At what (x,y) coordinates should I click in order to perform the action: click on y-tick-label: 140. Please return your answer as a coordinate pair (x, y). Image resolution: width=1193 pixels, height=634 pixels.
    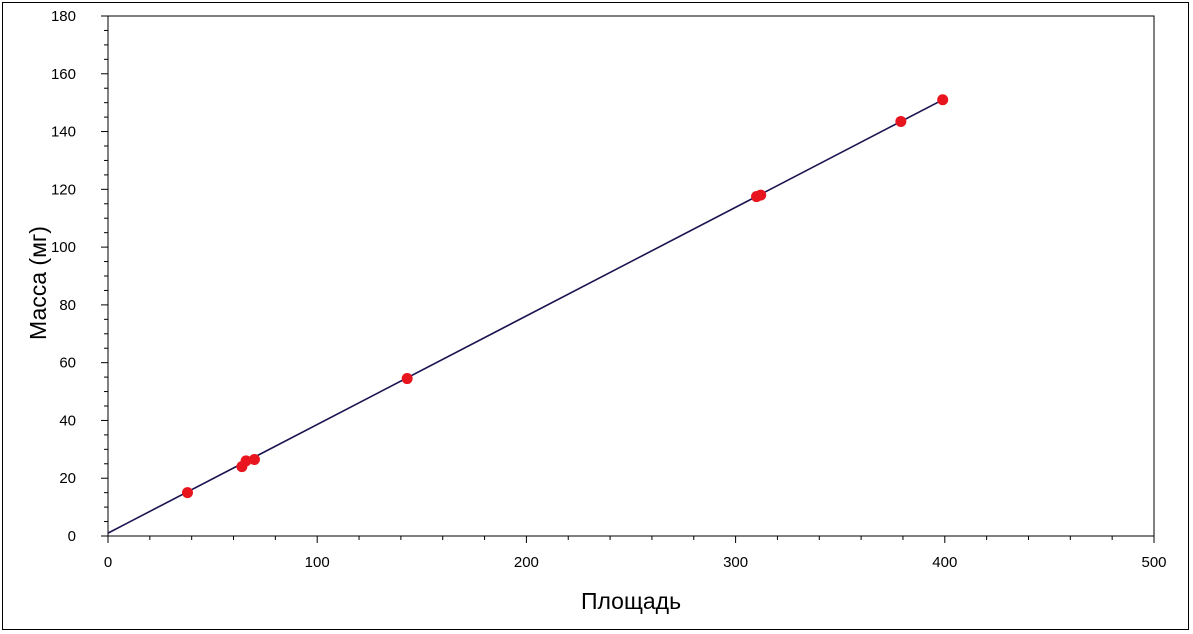
    Looking at the image, I should click on (63, 132).